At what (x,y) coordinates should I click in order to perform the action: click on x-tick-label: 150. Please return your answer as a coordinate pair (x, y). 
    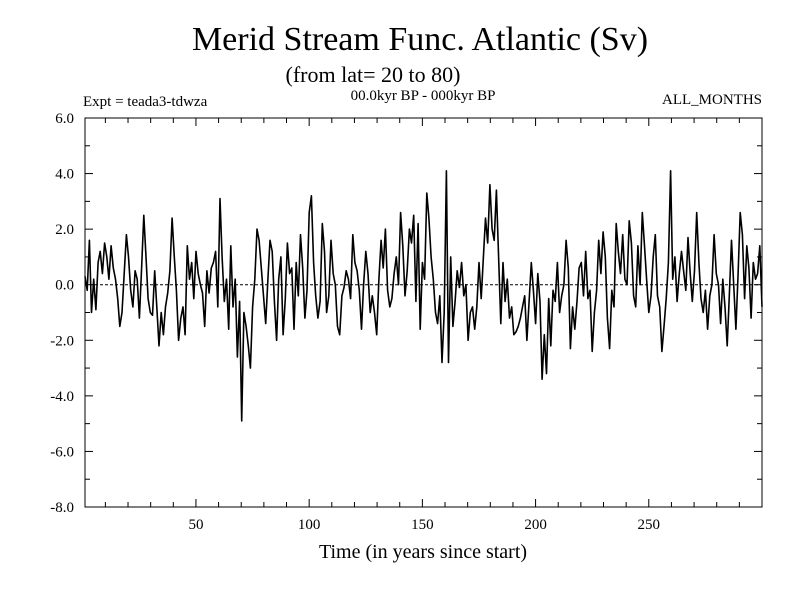
    Looking at the image, I should click on (422, 525).